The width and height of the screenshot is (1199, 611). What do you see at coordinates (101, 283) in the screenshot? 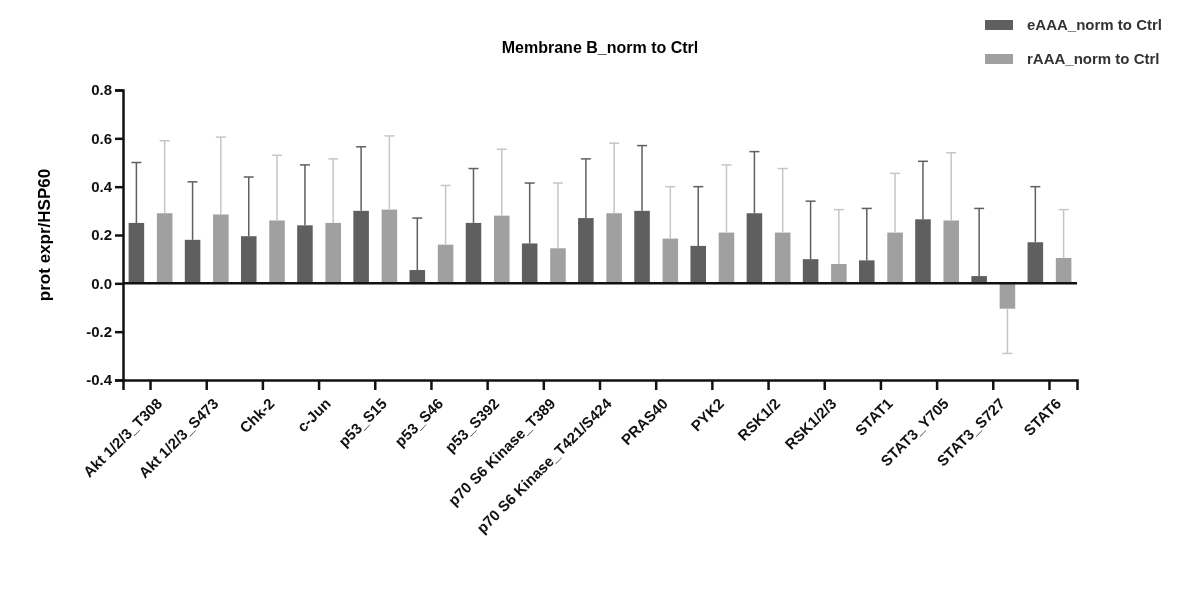
I see `y-tick-label: 0.0` at bounding box center [101, 283].